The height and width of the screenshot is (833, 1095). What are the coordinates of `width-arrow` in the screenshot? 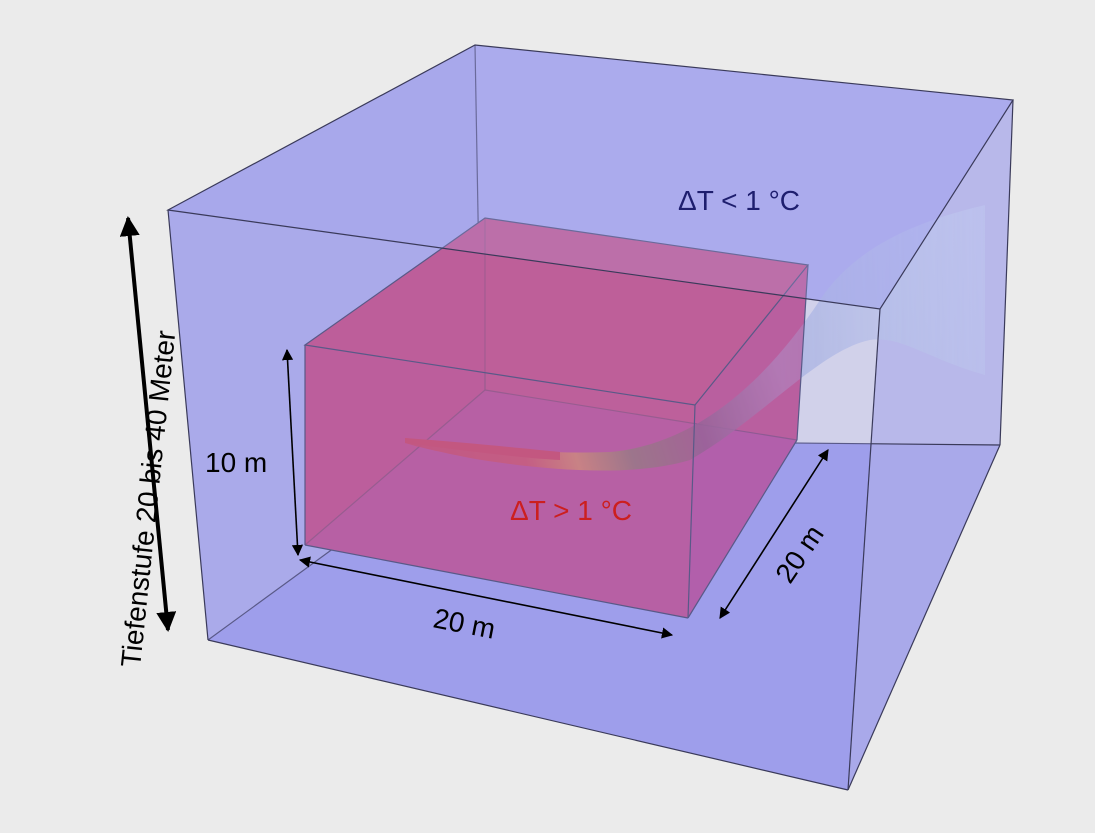 It's located at (486, 597).